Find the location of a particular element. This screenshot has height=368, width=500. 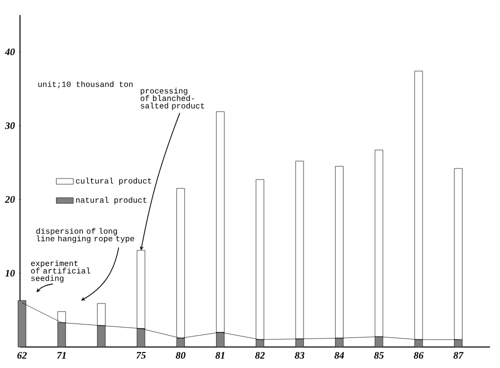

x-tick-label: 81 is located at coordinates (220, 355).